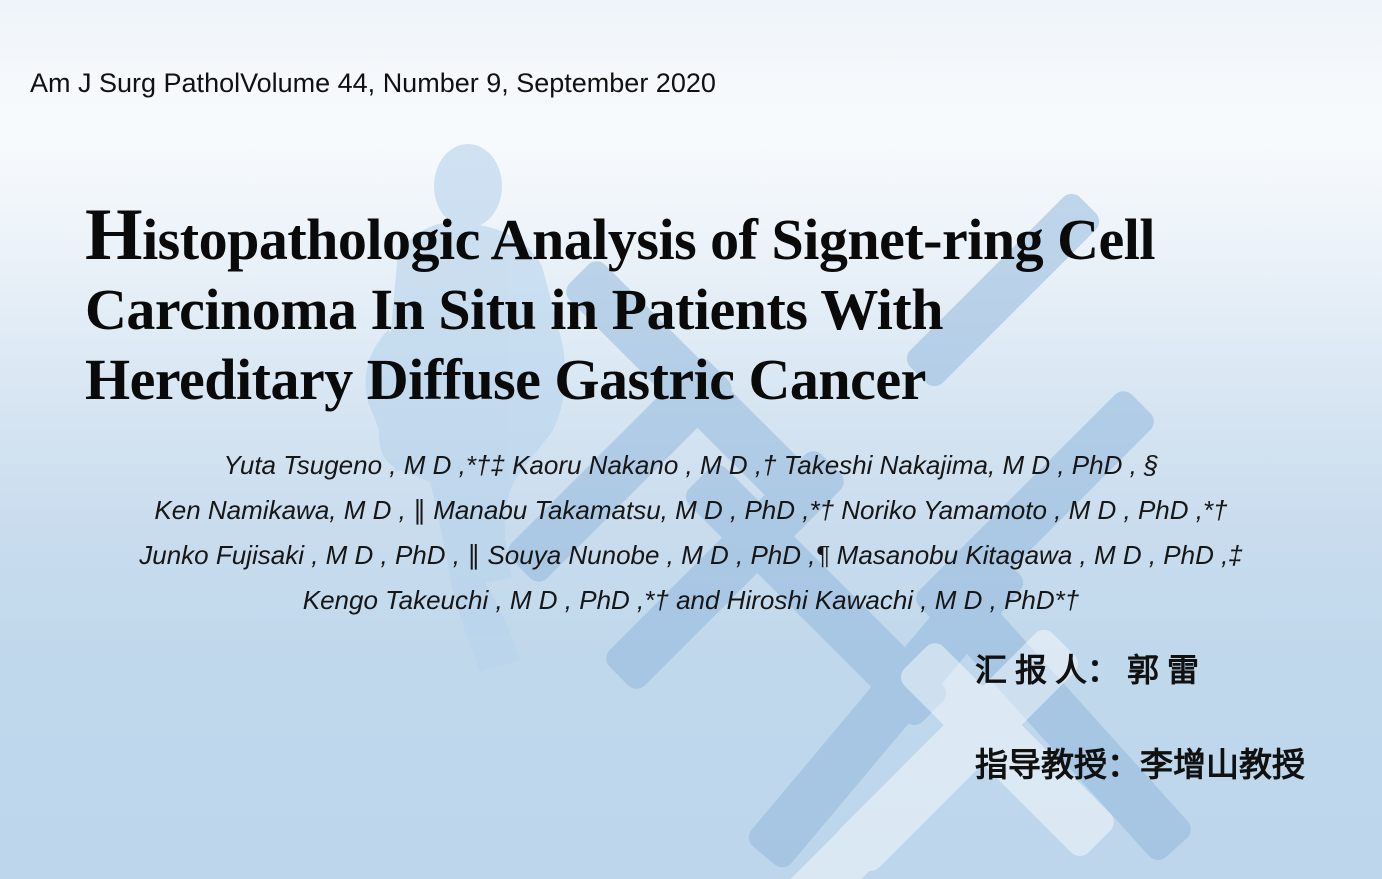  Describe the element at coordinates (1140, 715) in the screenshot. I see `presenter-block: 汇 报 人： 郭 雷 指导教授：李增山教授` at that location.